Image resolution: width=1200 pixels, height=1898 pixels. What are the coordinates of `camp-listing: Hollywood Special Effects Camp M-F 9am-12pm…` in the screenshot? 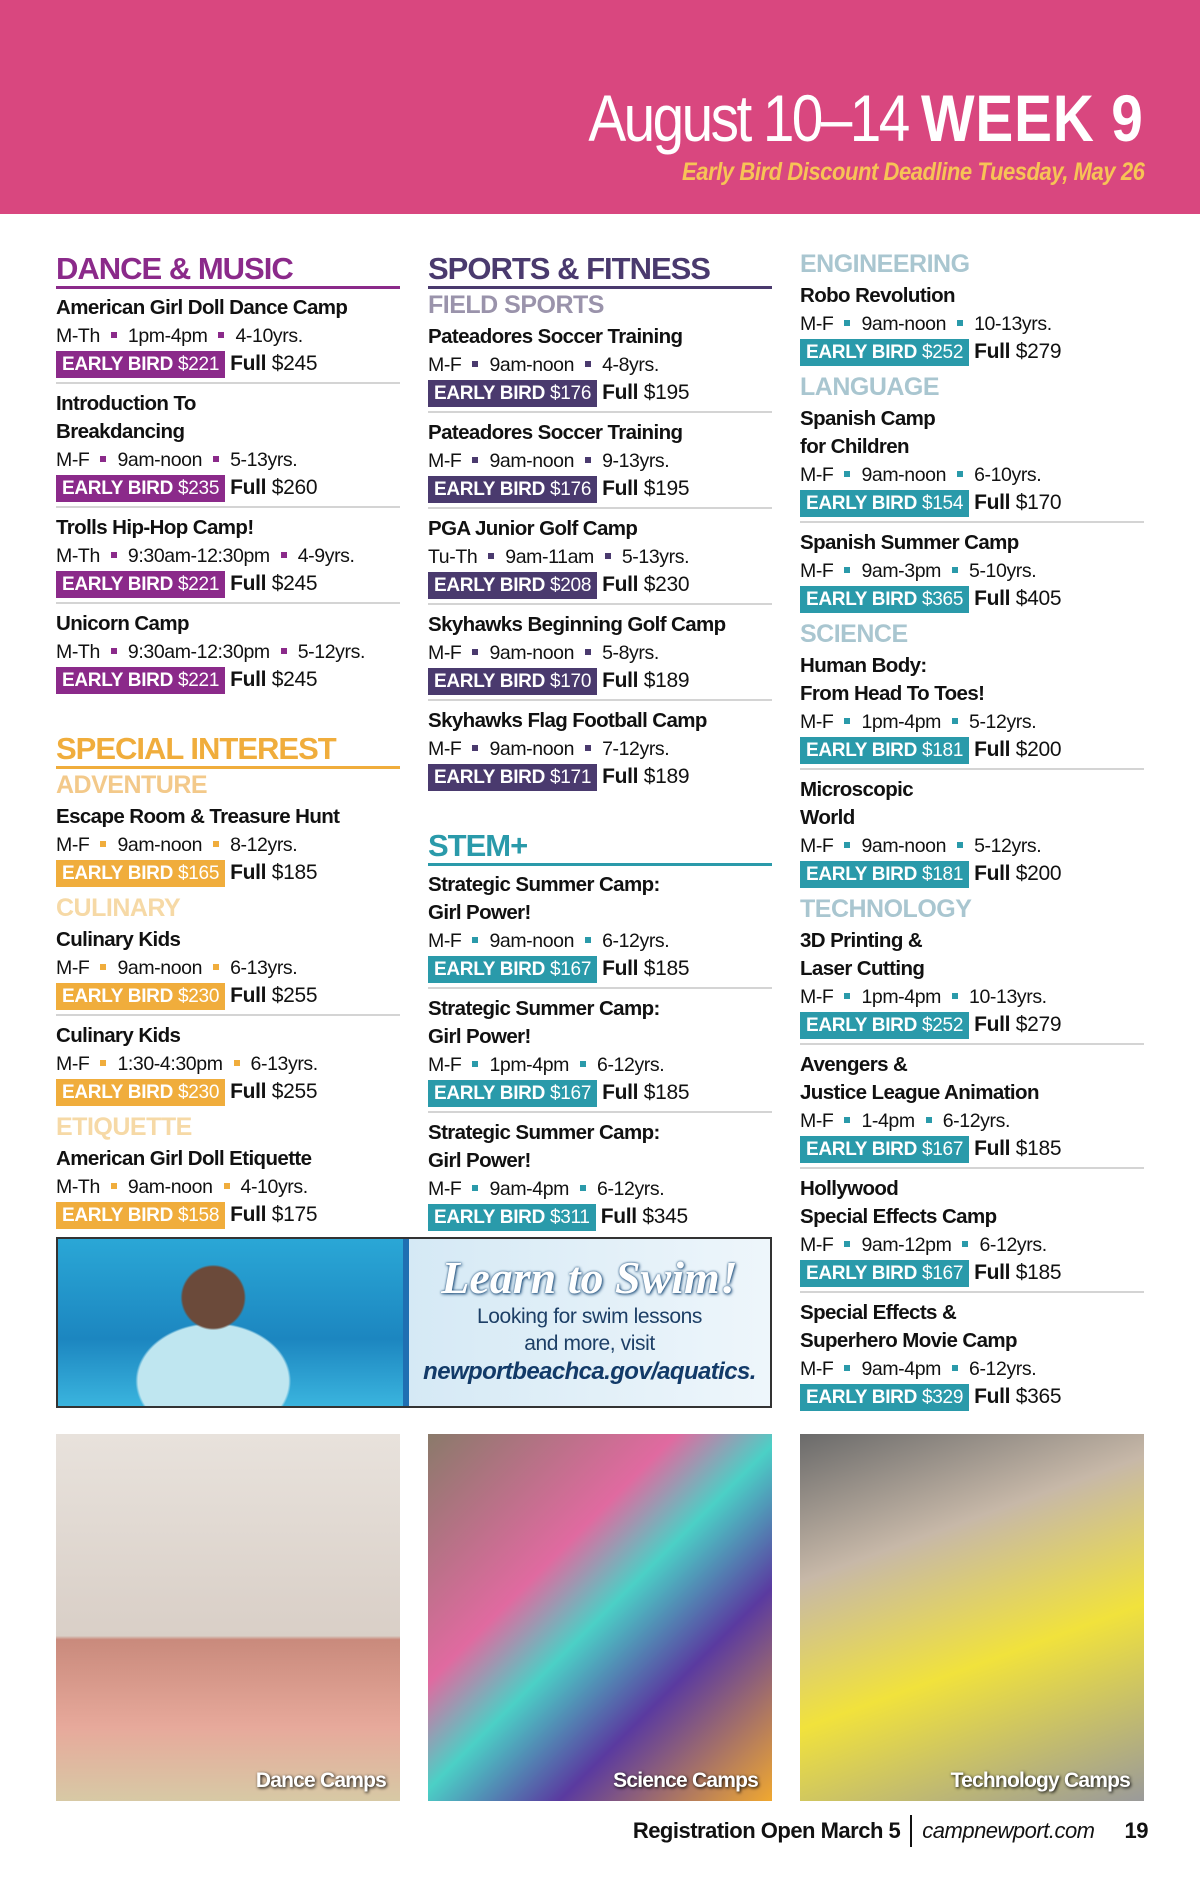 It's located at (972, 1232).